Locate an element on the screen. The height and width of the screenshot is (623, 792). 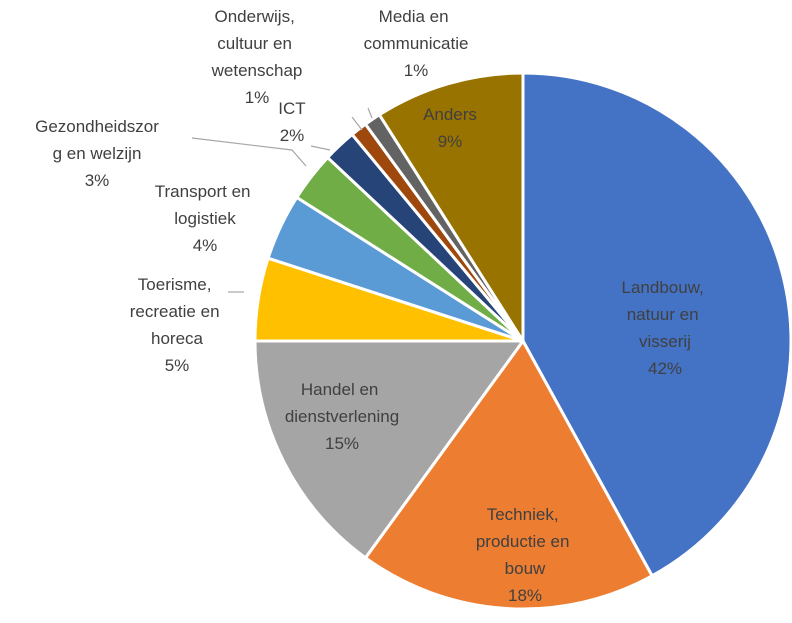
value-label: 3% is located at coordinates (97, 180).